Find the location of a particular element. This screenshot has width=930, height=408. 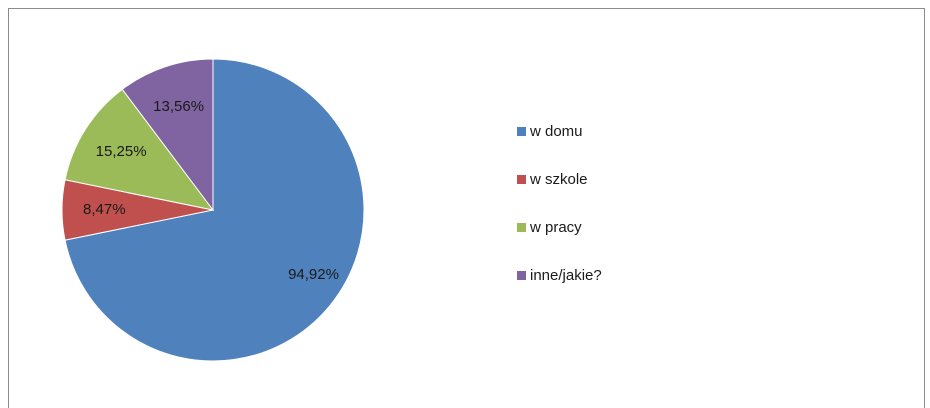

legend-item-1: w domu is located at coordinates (559, 131).